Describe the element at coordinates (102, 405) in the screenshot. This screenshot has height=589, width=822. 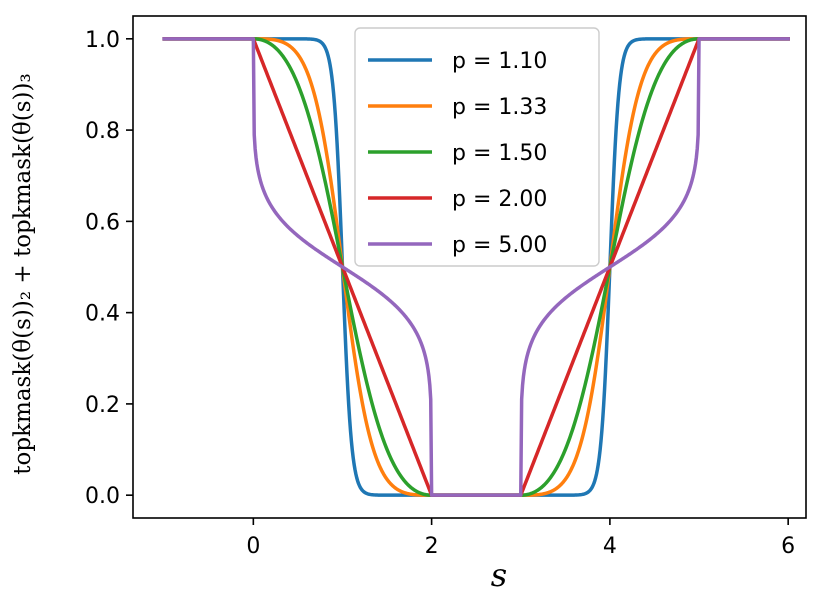
I see `y-tick-label: 0.2` at that location.